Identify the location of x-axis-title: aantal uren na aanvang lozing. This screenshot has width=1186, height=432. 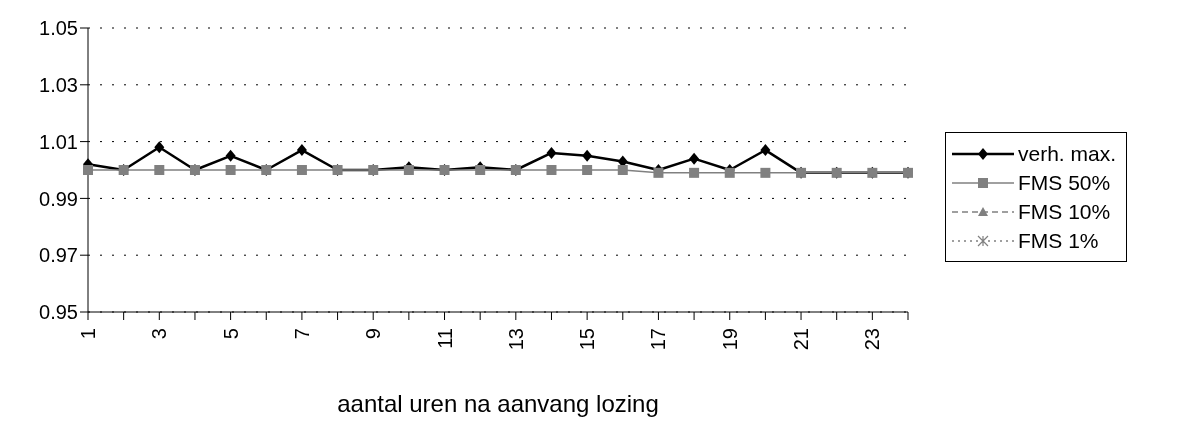
(498, 403).